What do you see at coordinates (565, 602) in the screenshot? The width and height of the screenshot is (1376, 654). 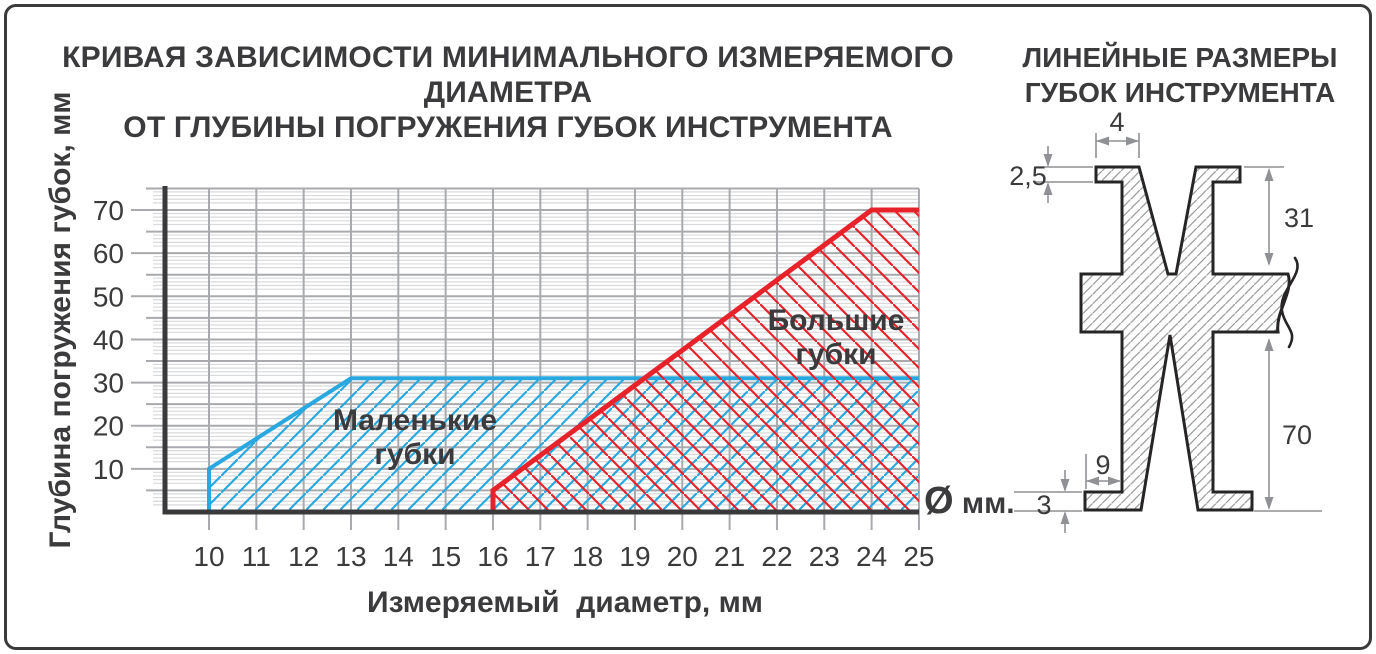 I see `x-axis-title: Измеряемый диаметр, мм` at bounding box center [565, 602].